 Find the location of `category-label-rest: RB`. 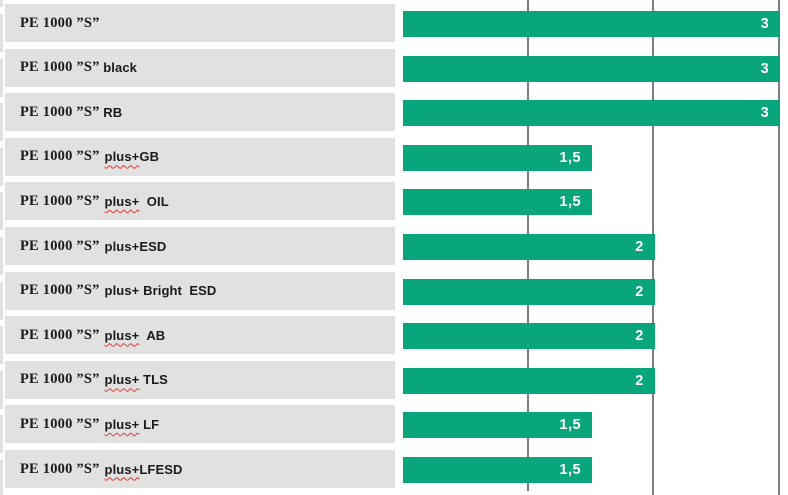

category-label-rest: RB is located at coordinates (111, 112).